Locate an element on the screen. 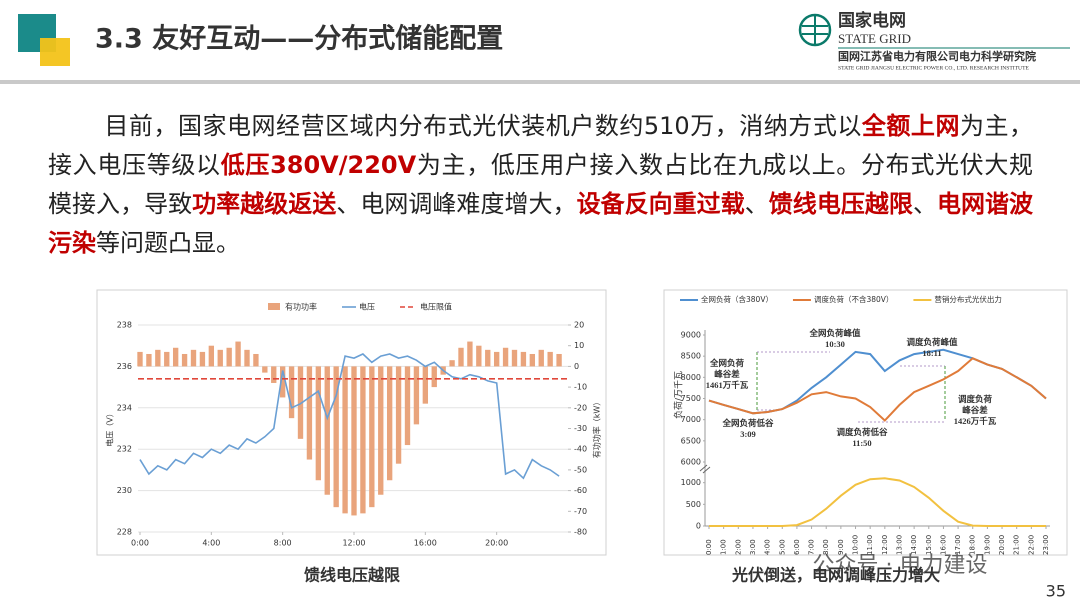 The height and width of the screenshot is (608, 1080). annotation: 全网负荷峰值 is located at coordinates (834, 333).